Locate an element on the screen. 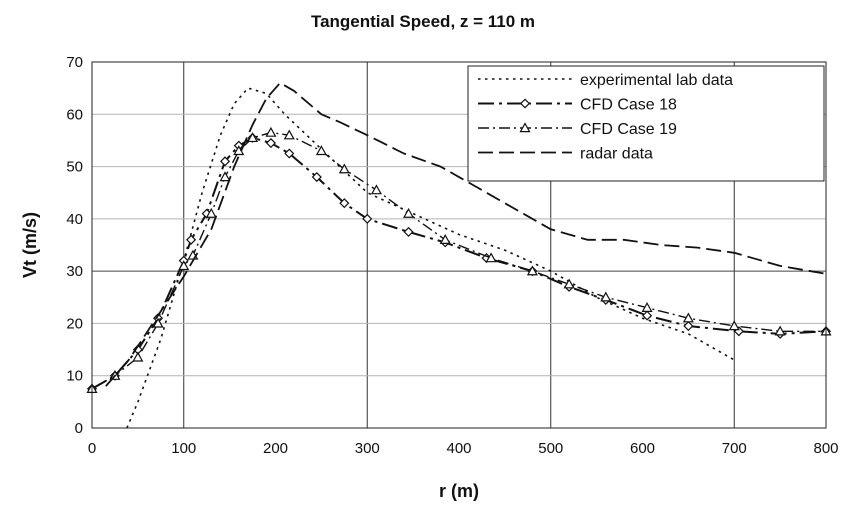  x-tick-label: 400 is located at coordinates (458, 448).